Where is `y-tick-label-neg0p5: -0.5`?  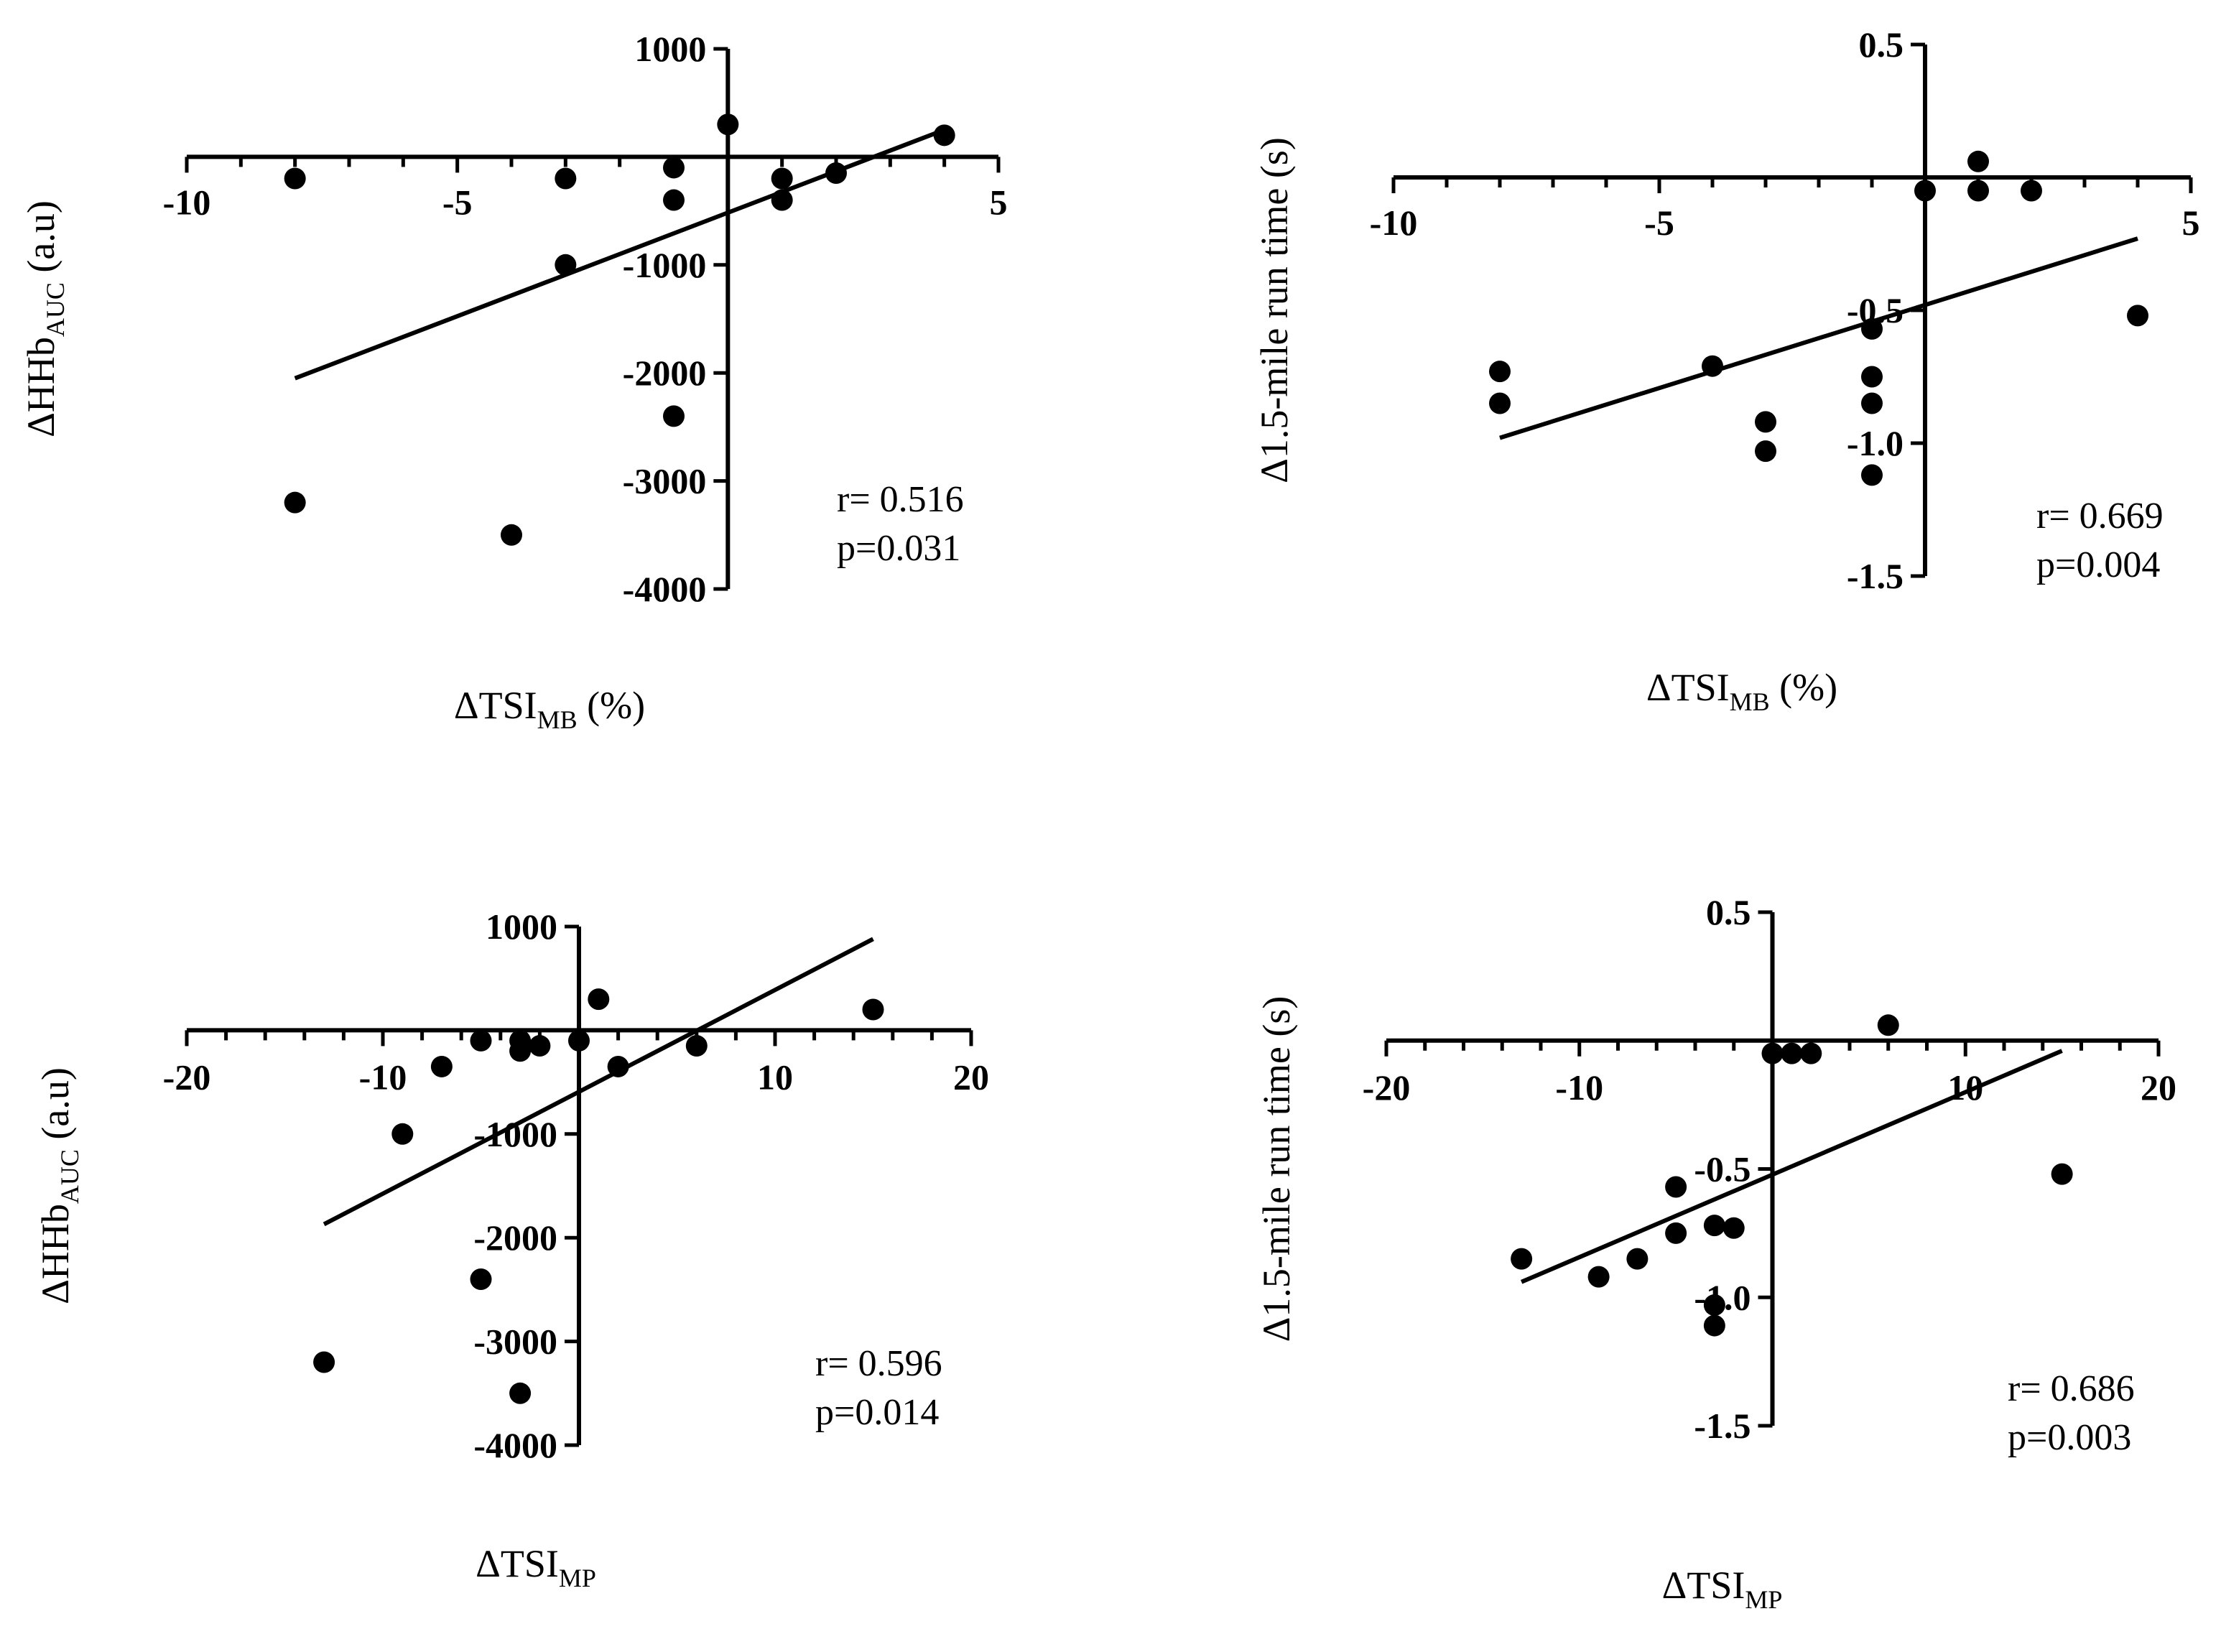
y-tick-label-neg0p5: -0.5 is located at coordinates (1723, 1169).